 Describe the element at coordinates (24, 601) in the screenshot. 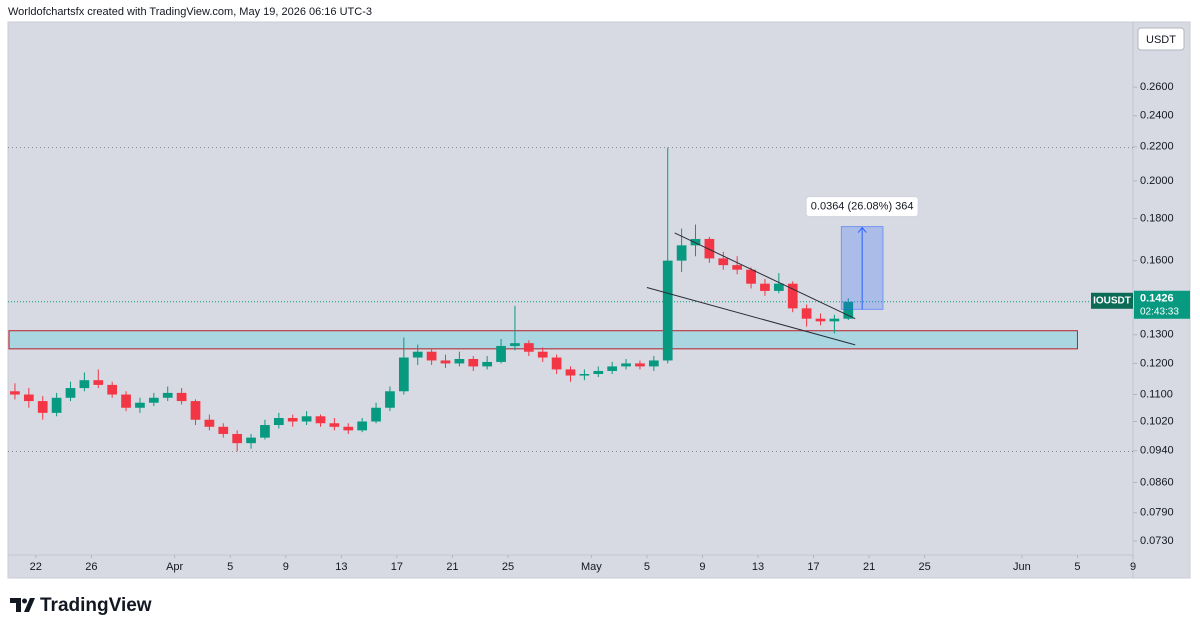

I see `logo-dot` at that location.